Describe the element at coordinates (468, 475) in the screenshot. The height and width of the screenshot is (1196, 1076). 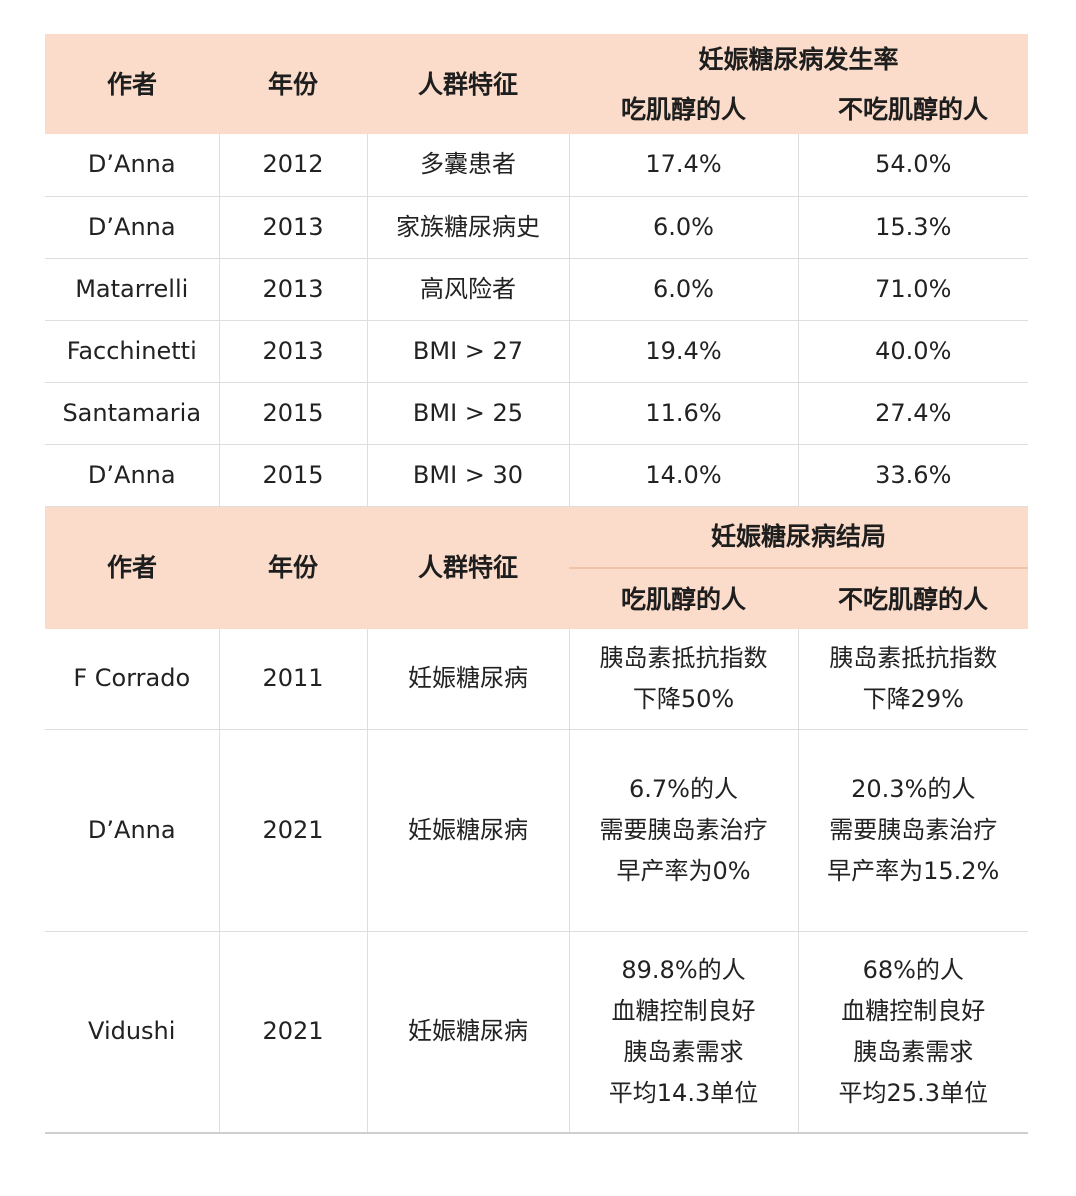
I see `table1-cell-population: BMI > 30` at that location.